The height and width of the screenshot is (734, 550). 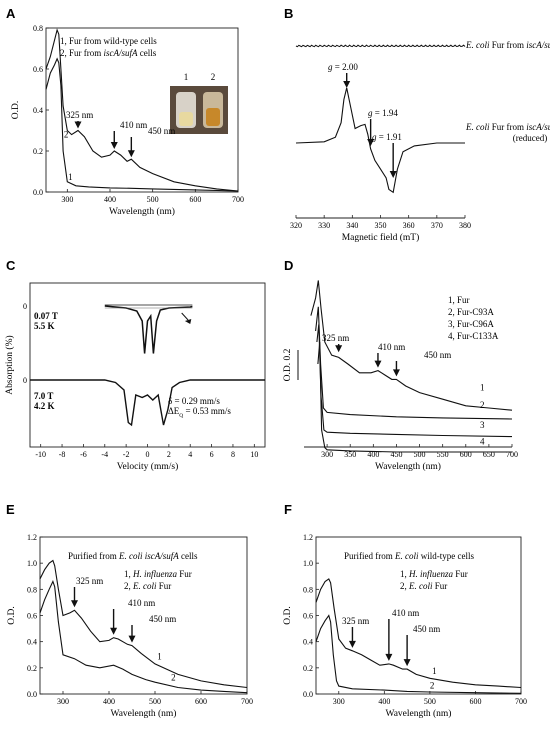 What do you see at coordinates (466, 454) in the screenshot?
I see `x-tick-label: 600` at bounding box center [466, 454].